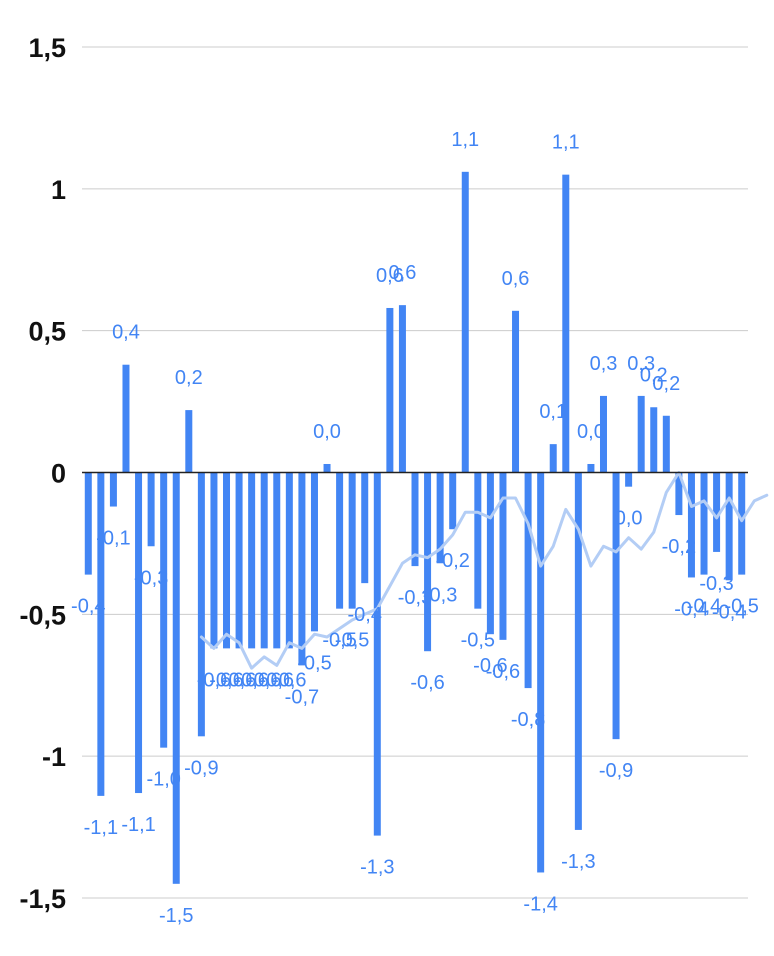  I want to click on y-tick-label: 1, so click(58, 190).